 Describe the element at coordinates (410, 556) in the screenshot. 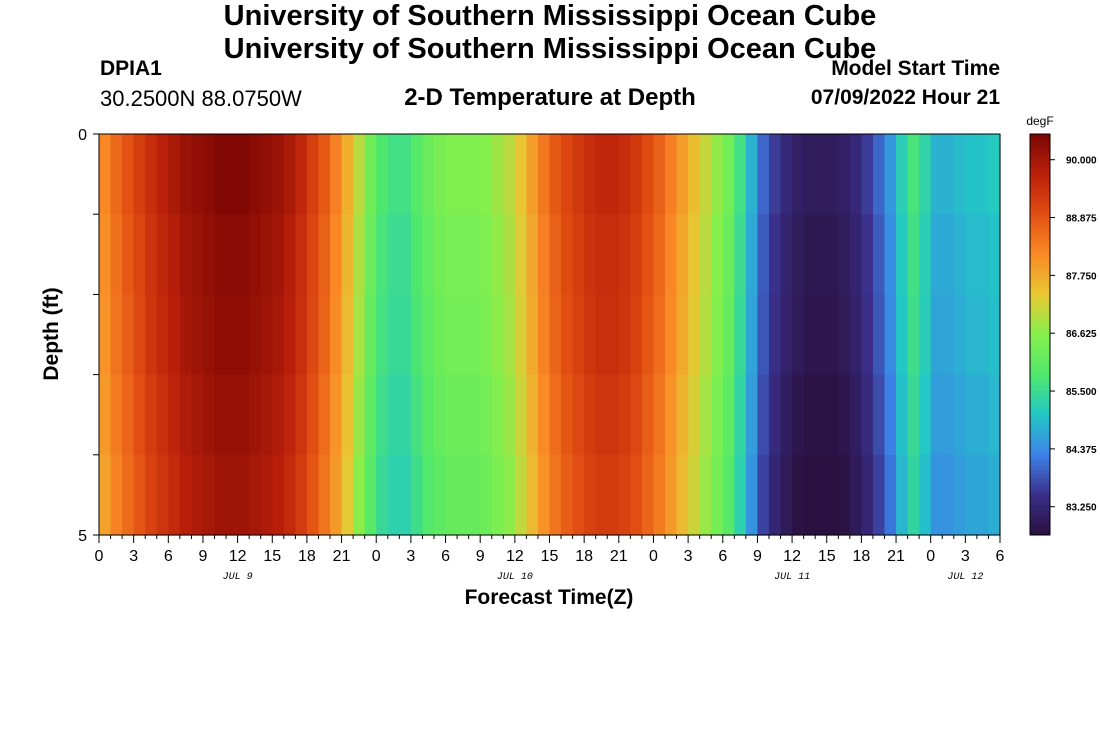

I see `x-tick-label: 3` at that location.